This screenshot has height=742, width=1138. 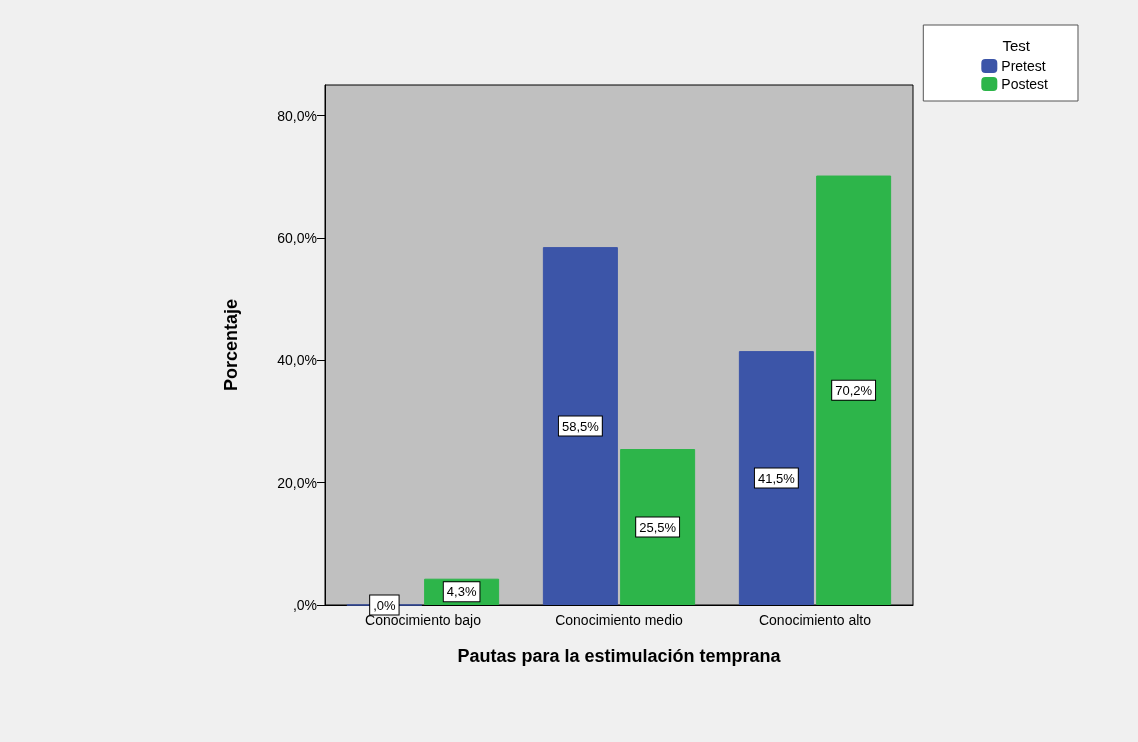 What do you see at coordinates (297, 237) in the screenshot?
I see `y-tick-label: 60,0%` at bounding box center [297, 237].